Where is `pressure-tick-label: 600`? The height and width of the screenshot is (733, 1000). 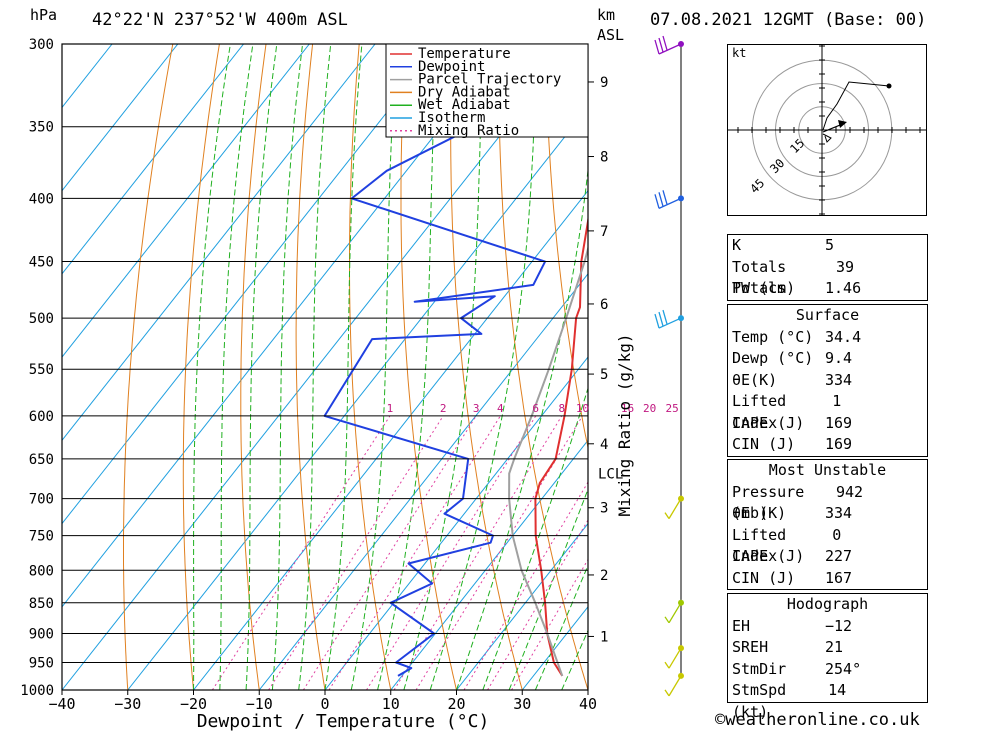
pressure-tick-label: 600 is located at coordinates (41, 417).